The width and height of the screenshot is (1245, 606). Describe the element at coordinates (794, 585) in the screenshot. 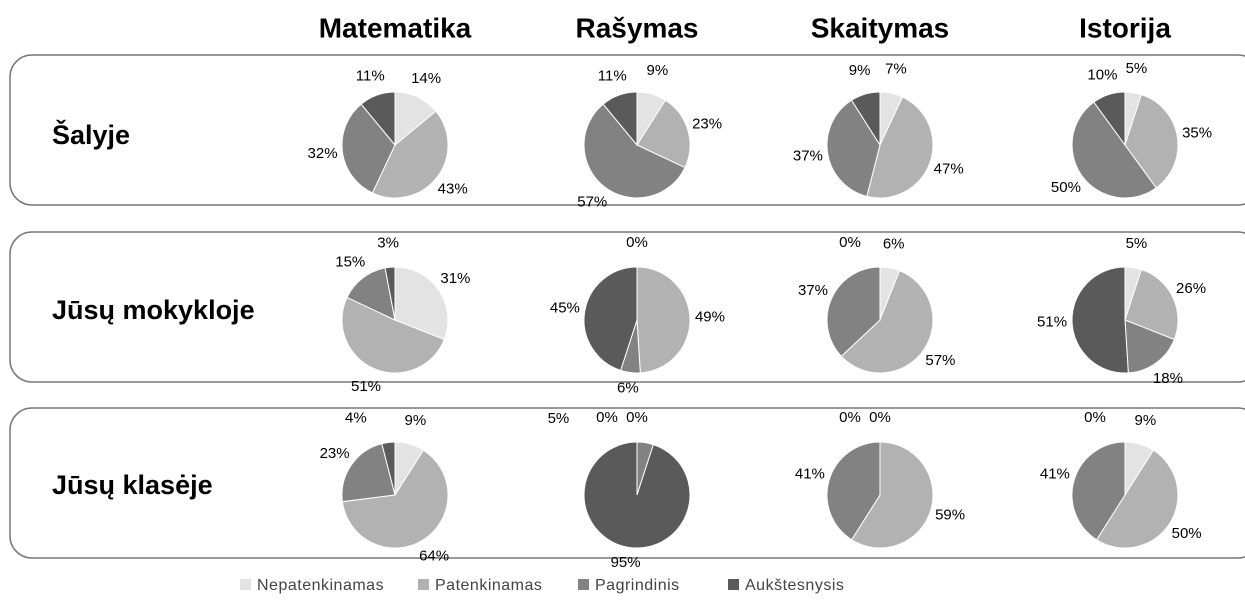

I see `legend-label: Aukštesnysis` at that location.